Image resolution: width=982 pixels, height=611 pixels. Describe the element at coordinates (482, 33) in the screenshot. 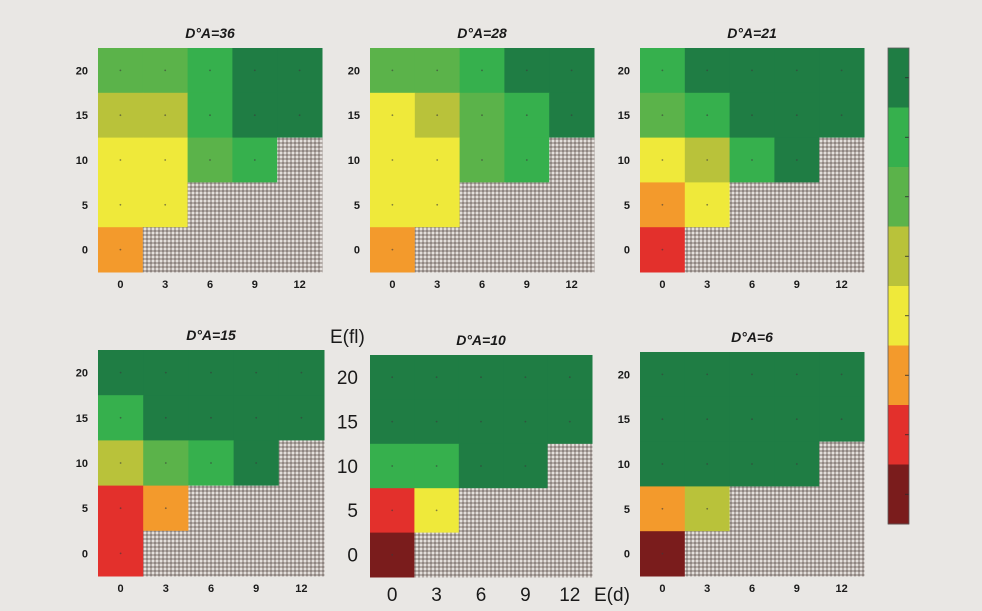

I see `panel-title: D°A=28` at that location.